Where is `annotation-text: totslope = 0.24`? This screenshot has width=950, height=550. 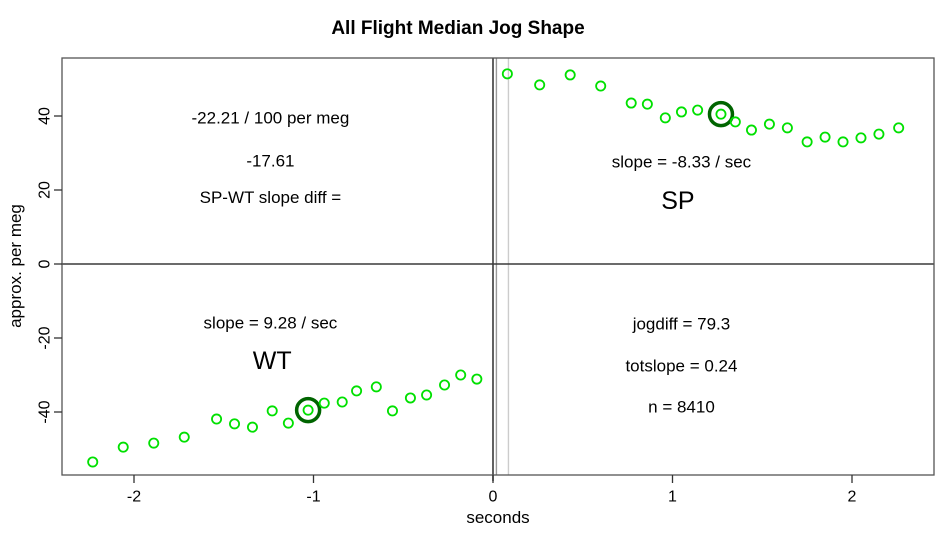 annotation-text: totslope = 0.24 is located at coordinates (681, 366).